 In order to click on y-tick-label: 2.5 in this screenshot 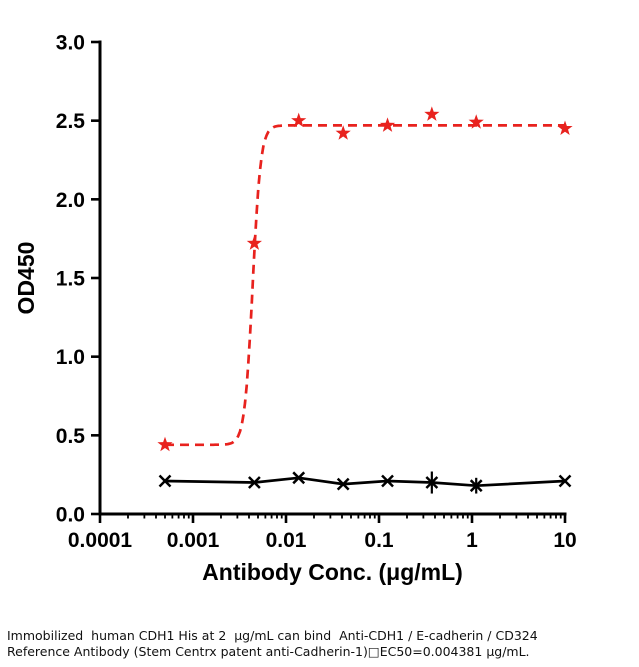, I will do `click(71, 121)`.